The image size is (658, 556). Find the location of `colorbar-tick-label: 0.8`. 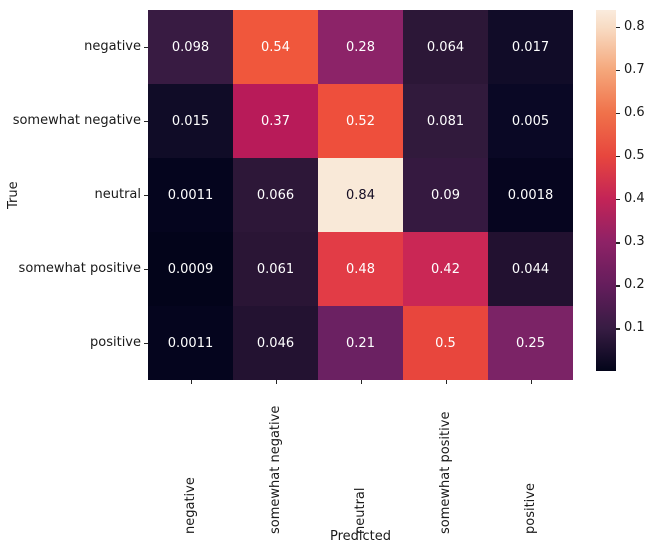

colorbar-tick-label: 0.8 is located at coordinates (634, 27).